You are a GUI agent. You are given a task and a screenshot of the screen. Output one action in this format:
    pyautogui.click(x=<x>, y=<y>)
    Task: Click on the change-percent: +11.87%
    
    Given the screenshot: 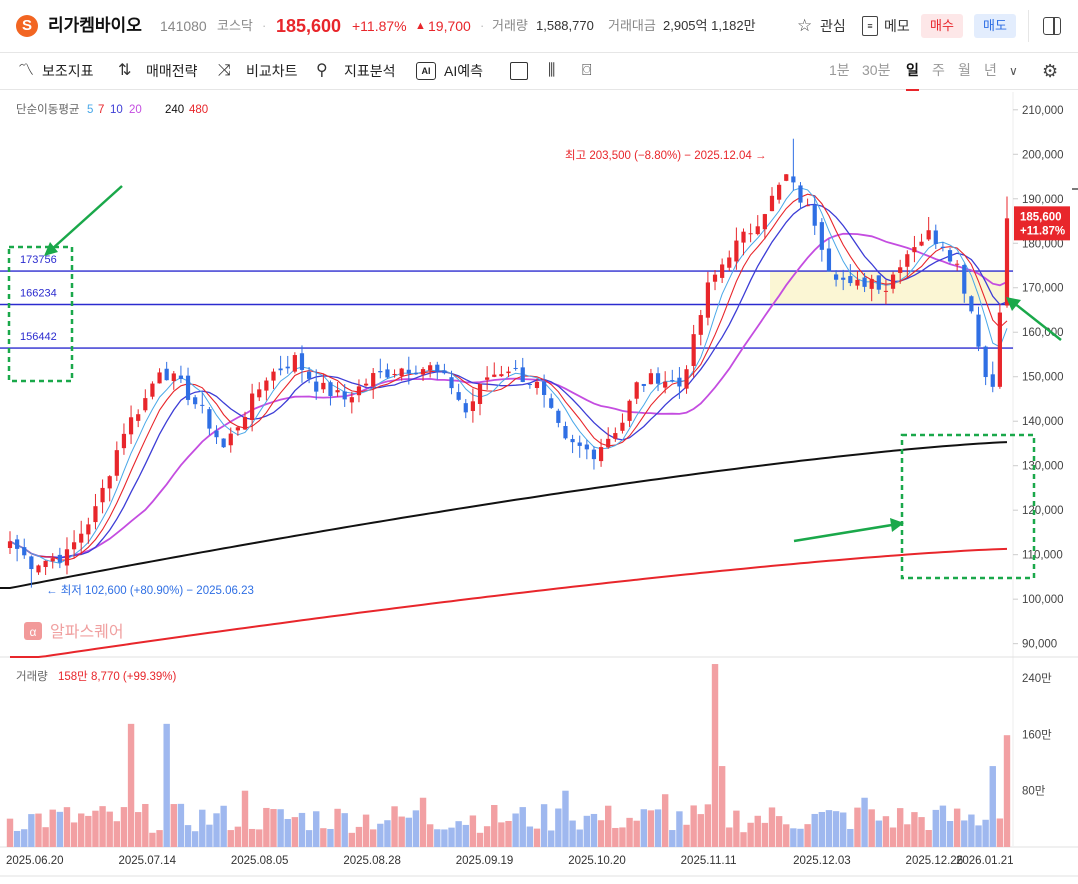 What is the action you would take?
    pyautogui.click(x=379, y=26)
    